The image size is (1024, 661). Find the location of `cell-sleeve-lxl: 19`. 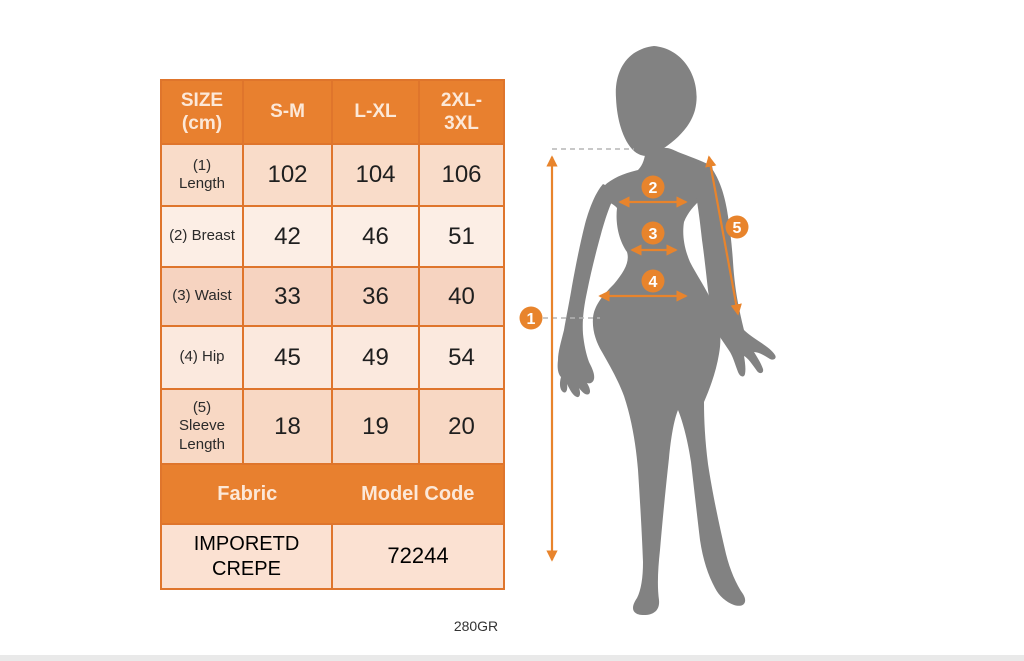

cell-sleeve-lxl: 19 is located at coordinates (375, 426).